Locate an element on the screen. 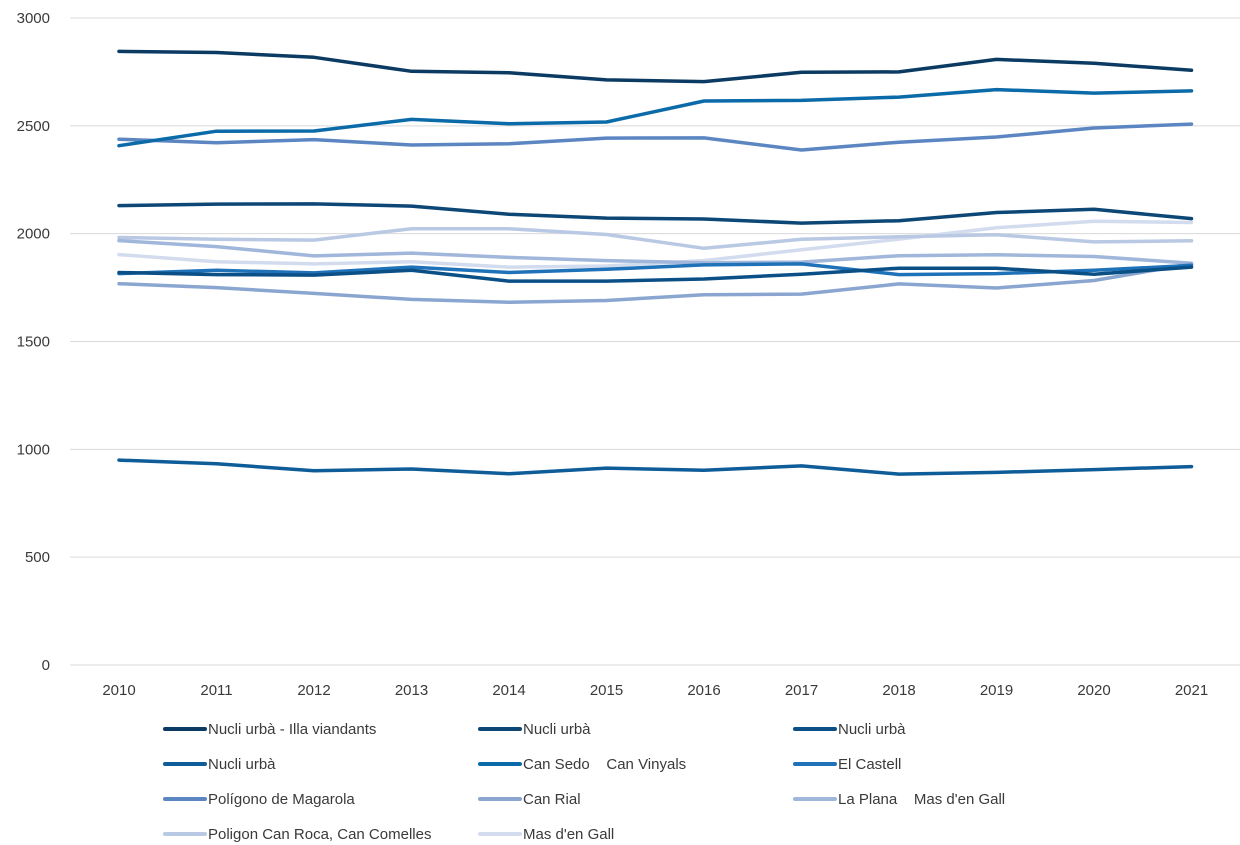 This screenshot has width=1240, height=845. legend-item: Can Sedo Can Vinyals is located at coordinates (582, 764).